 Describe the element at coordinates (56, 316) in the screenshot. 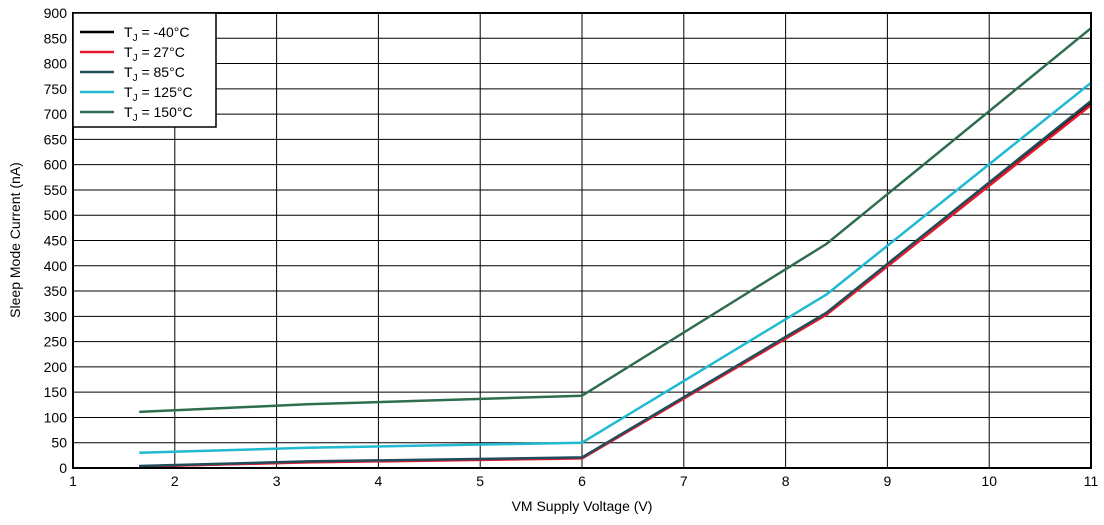

I see `y-tick-label: 300` at that location.